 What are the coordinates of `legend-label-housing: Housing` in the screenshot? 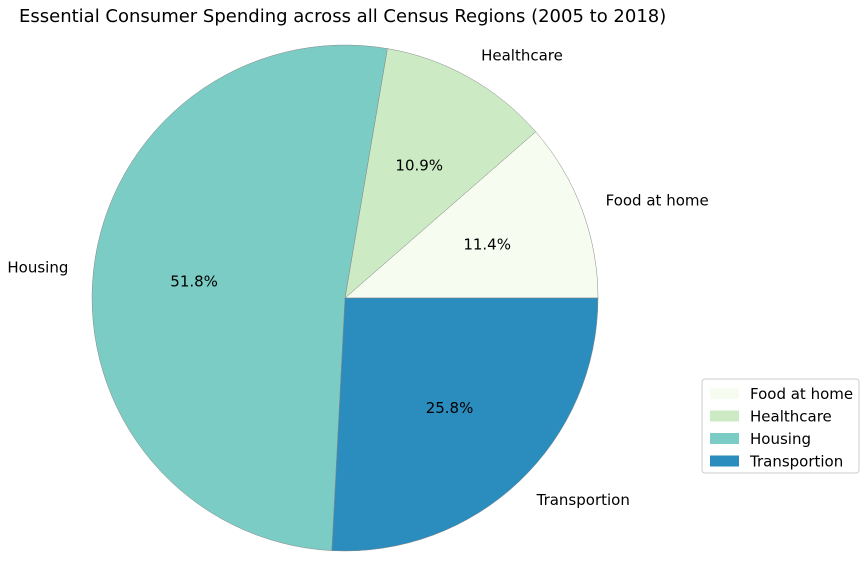 It's located at (780, 439).